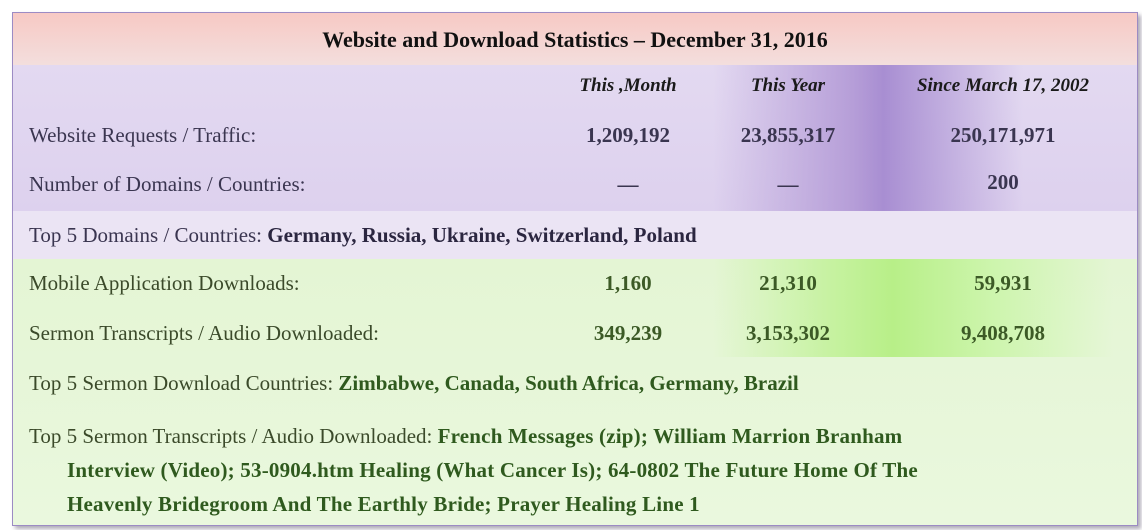  I want to click on column-header-since-2002: Since March 17, 2002, so click(1003, 85).